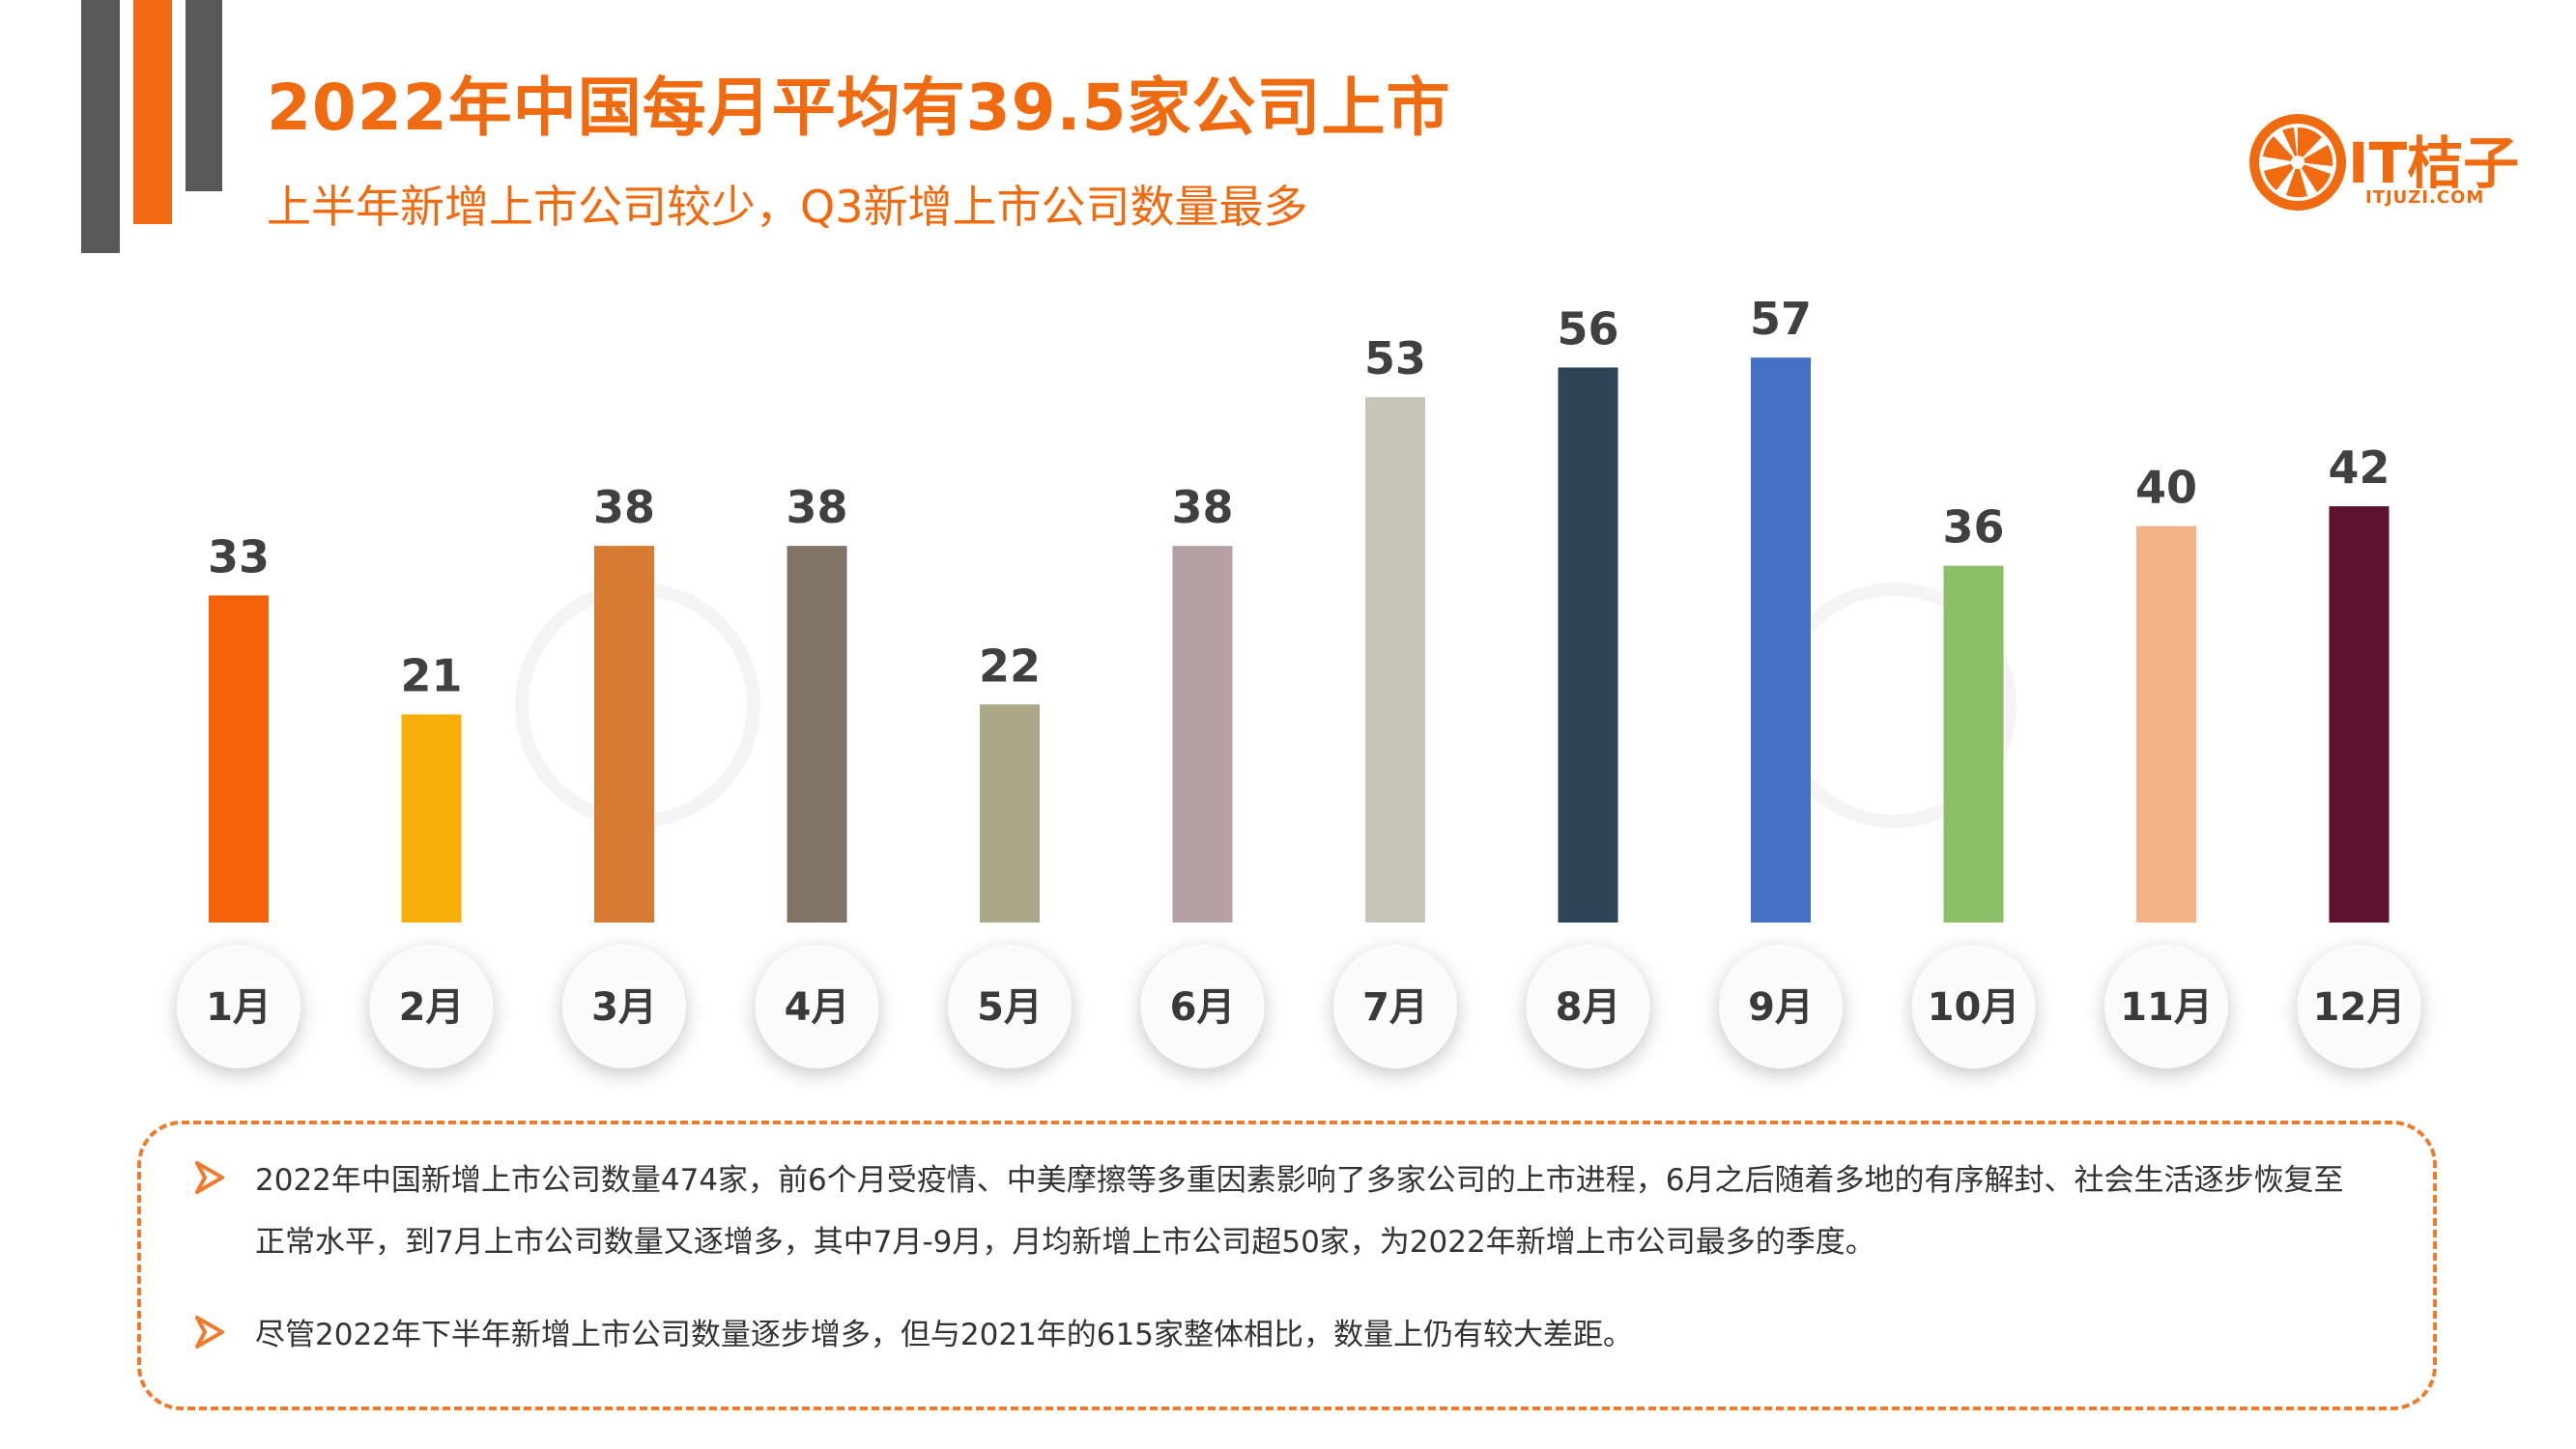  Describe the element at coordinates (153, 112) in the screenshot. I see `header-bar-orange` at that location.